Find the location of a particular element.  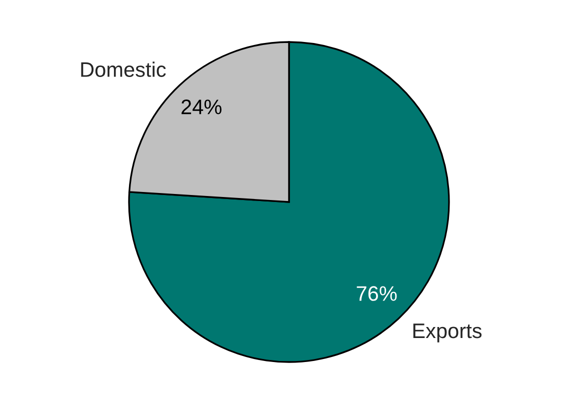

data-label: 76% is located at coordinates (376, 293).